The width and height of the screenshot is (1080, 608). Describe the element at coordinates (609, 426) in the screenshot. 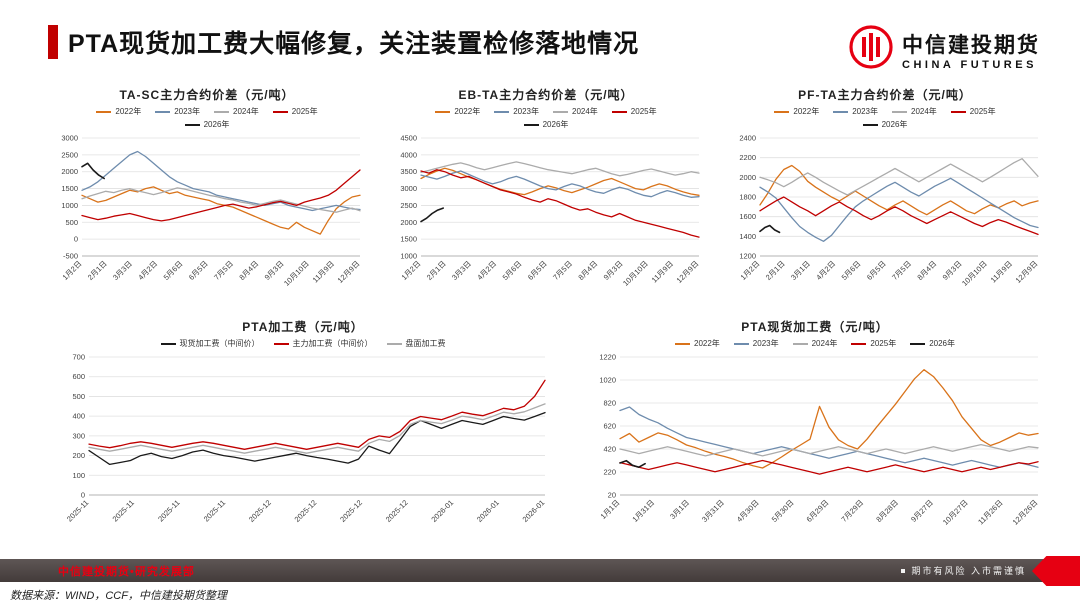

I see `svg-text: 620` at that location.